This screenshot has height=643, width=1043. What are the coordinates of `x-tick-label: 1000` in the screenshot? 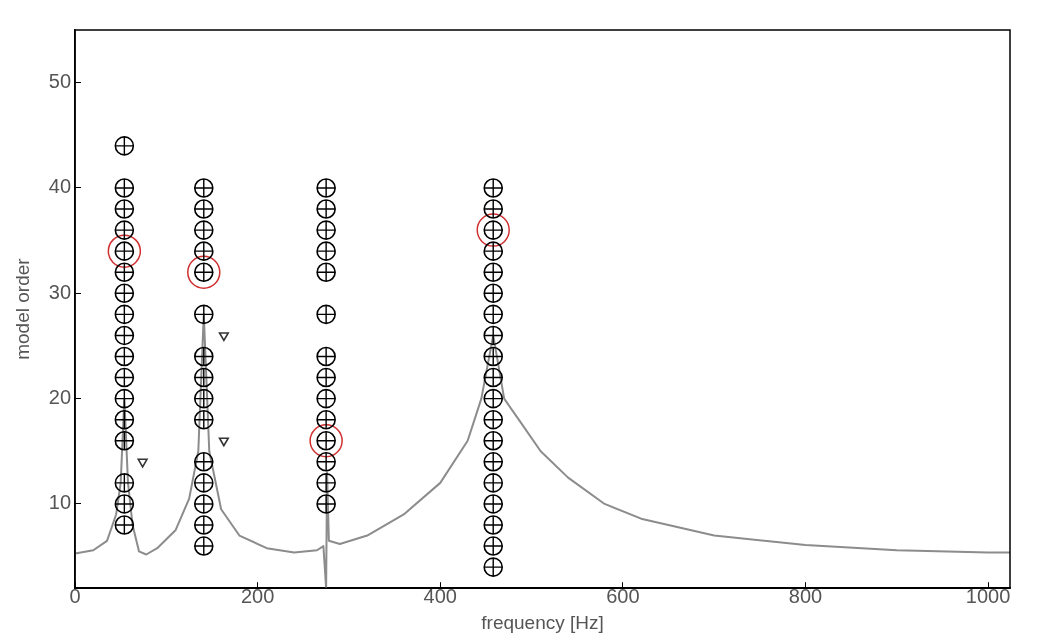 It's located at (988, 595).